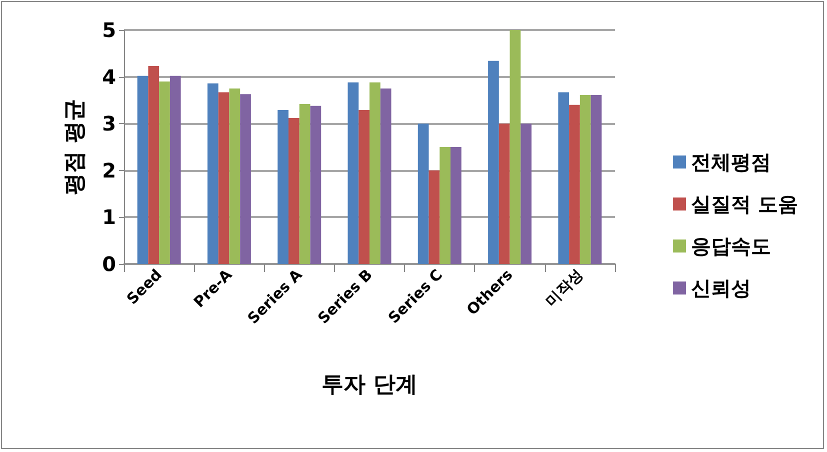 The image size is (827, 452). I want to click on legend-label: 응답속도, so click(731, 246).